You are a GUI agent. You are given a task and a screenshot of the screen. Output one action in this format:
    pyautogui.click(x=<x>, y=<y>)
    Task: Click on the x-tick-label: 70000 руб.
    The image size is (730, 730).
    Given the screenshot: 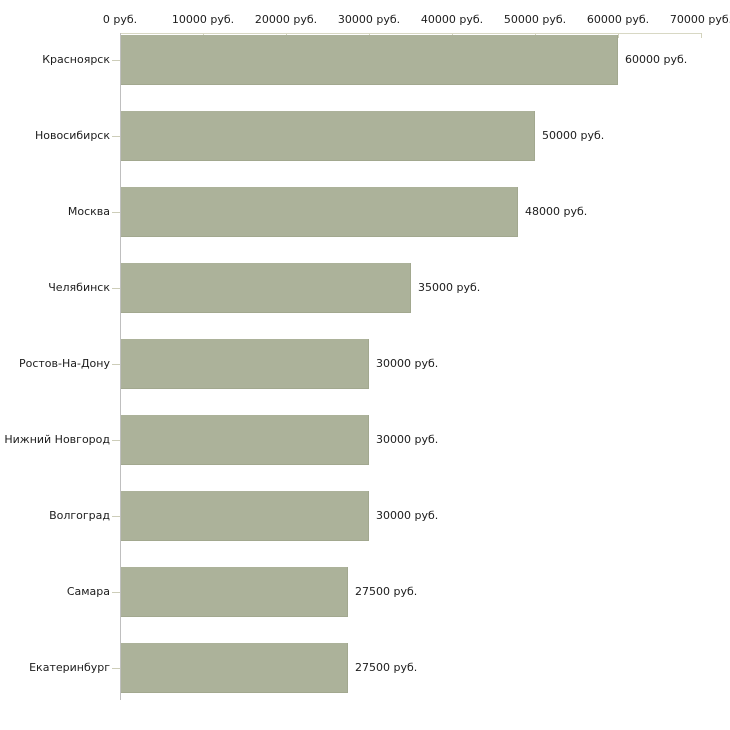 What is the action you would take?
    pyautogui.click(x=699, y=19)
    